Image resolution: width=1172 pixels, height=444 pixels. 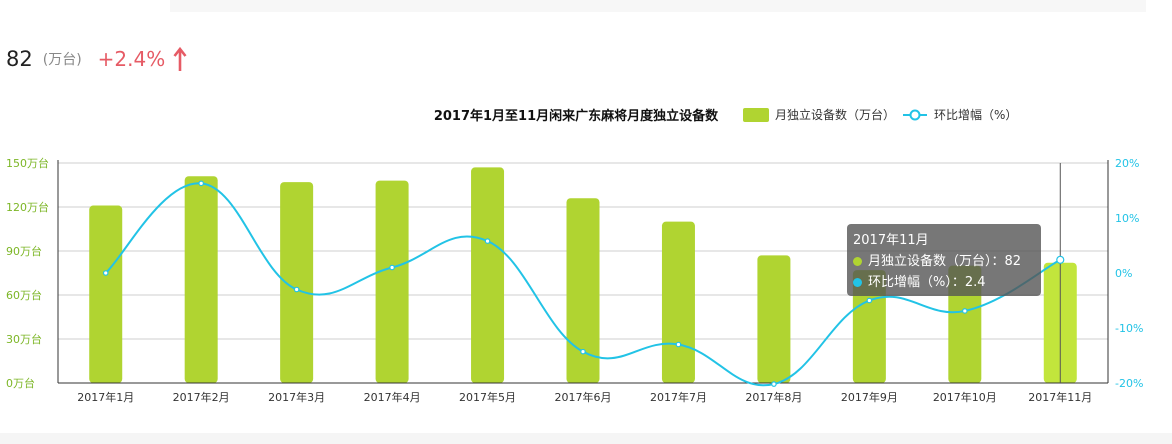 I want to click on summary-unit: (万台), so click(x=62, y=60).